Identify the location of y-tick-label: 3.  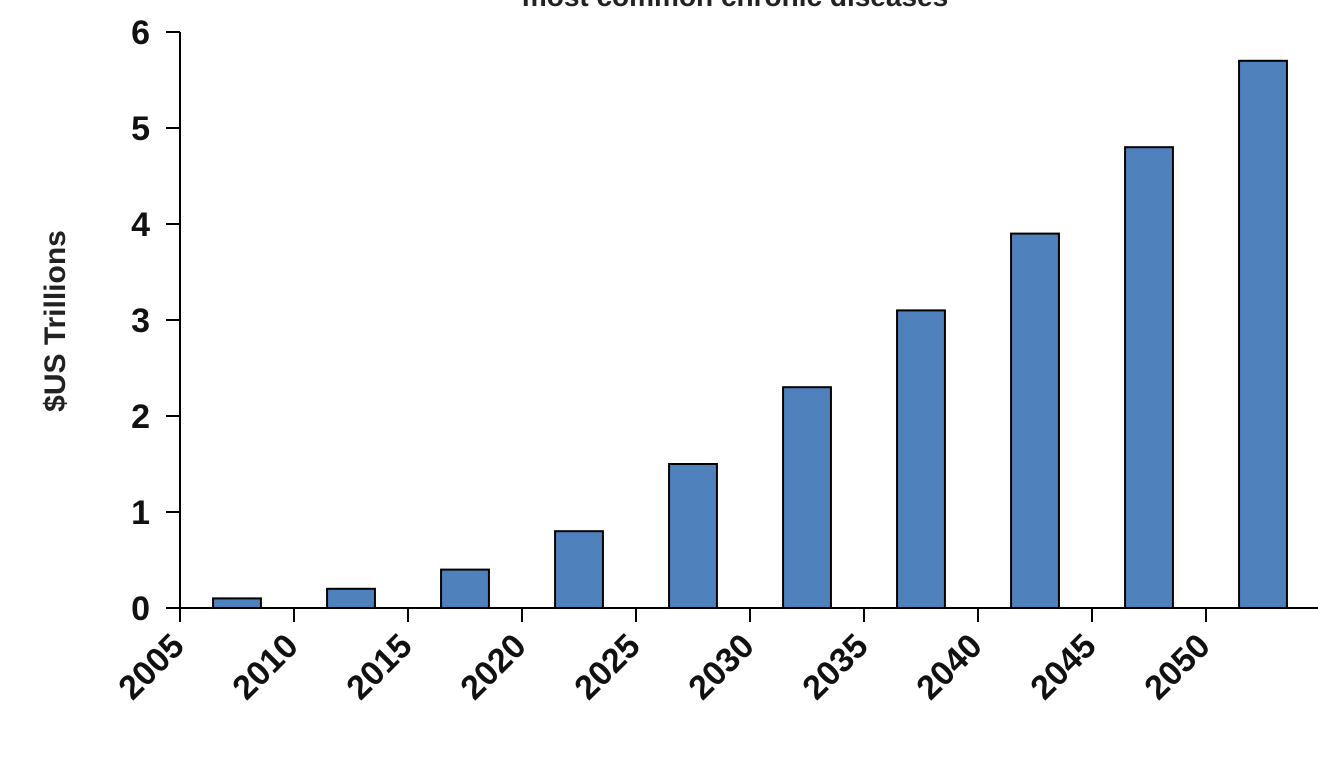
(140, 321).